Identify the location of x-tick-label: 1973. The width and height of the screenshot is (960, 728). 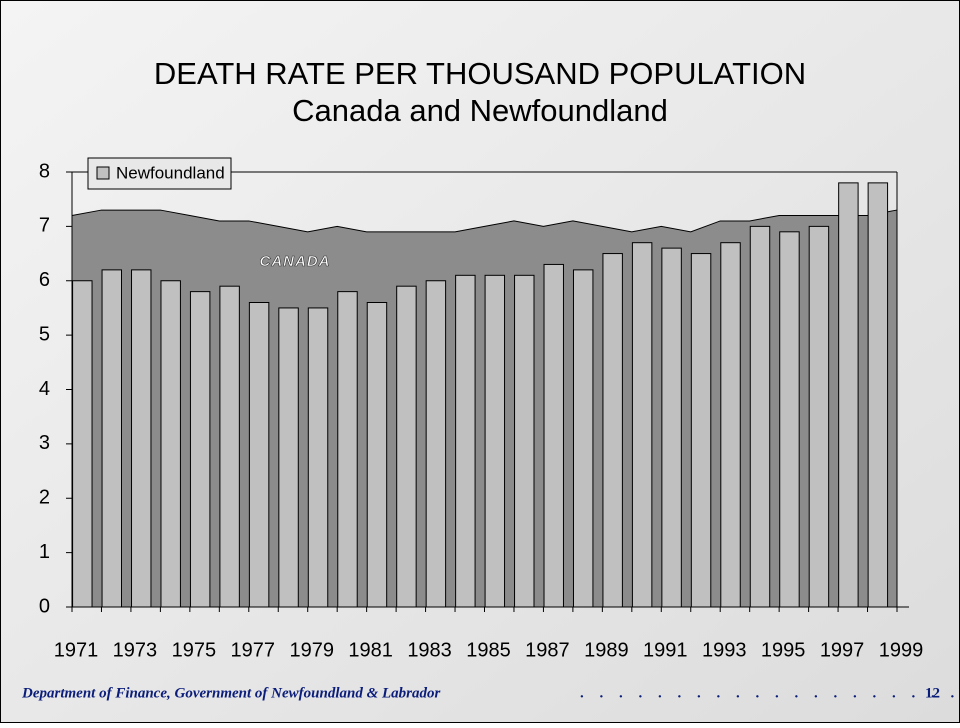
(135, 650).